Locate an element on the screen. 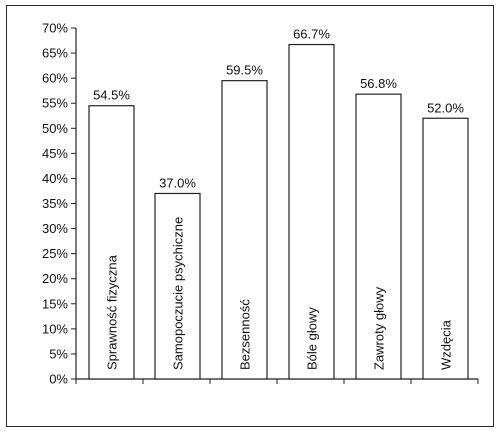  y-tick-label: 5% is located at coordinates (58, 353).